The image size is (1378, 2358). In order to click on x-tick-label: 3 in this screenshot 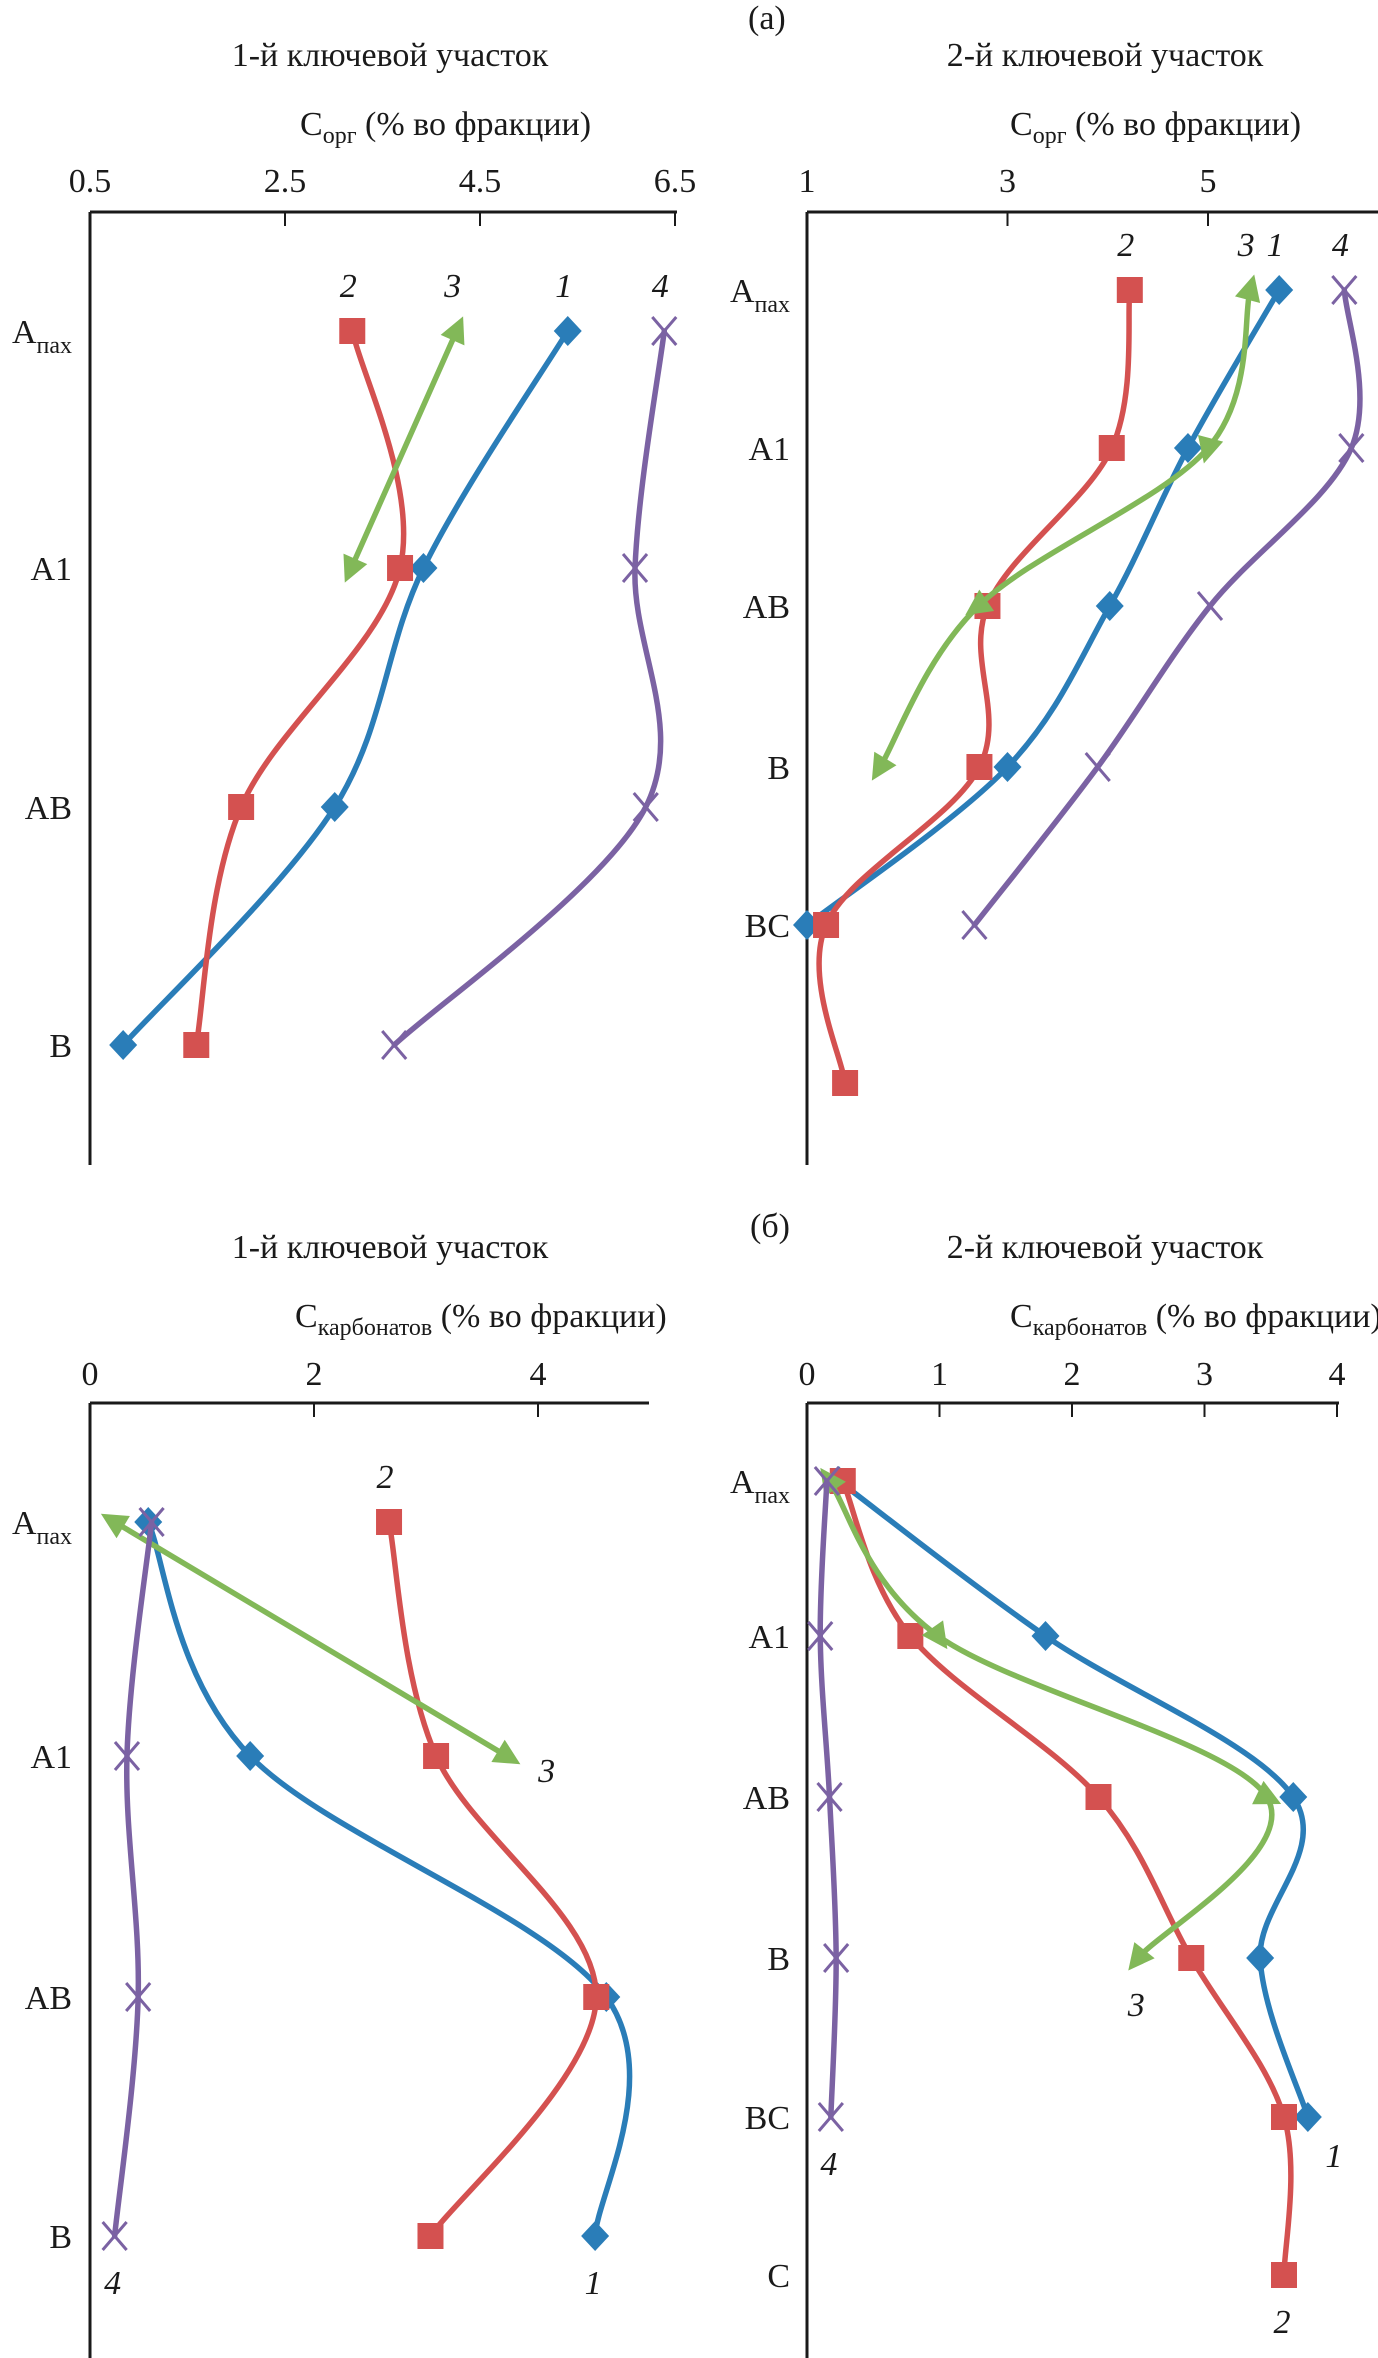, I will do `click(1204, 1374)`.